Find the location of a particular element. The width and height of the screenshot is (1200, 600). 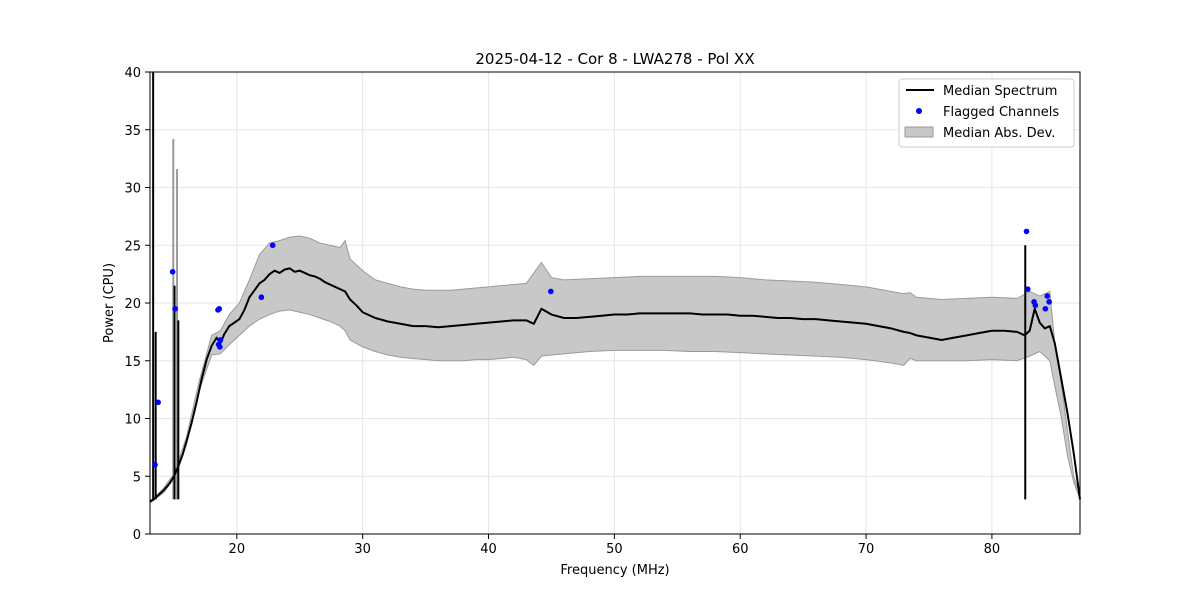

x-axis-ticks: 20 30 40 50 60 70 80 is located at coordinates (615, 545).